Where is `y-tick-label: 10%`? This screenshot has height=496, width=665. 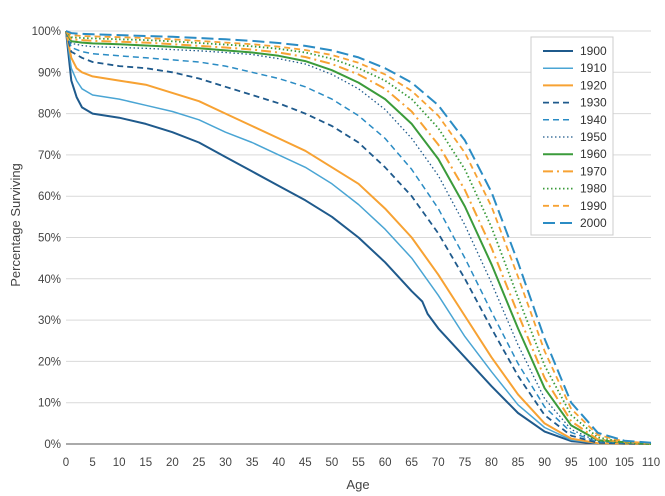 y-tick-label: 10% is located at coordinates (49, 404).